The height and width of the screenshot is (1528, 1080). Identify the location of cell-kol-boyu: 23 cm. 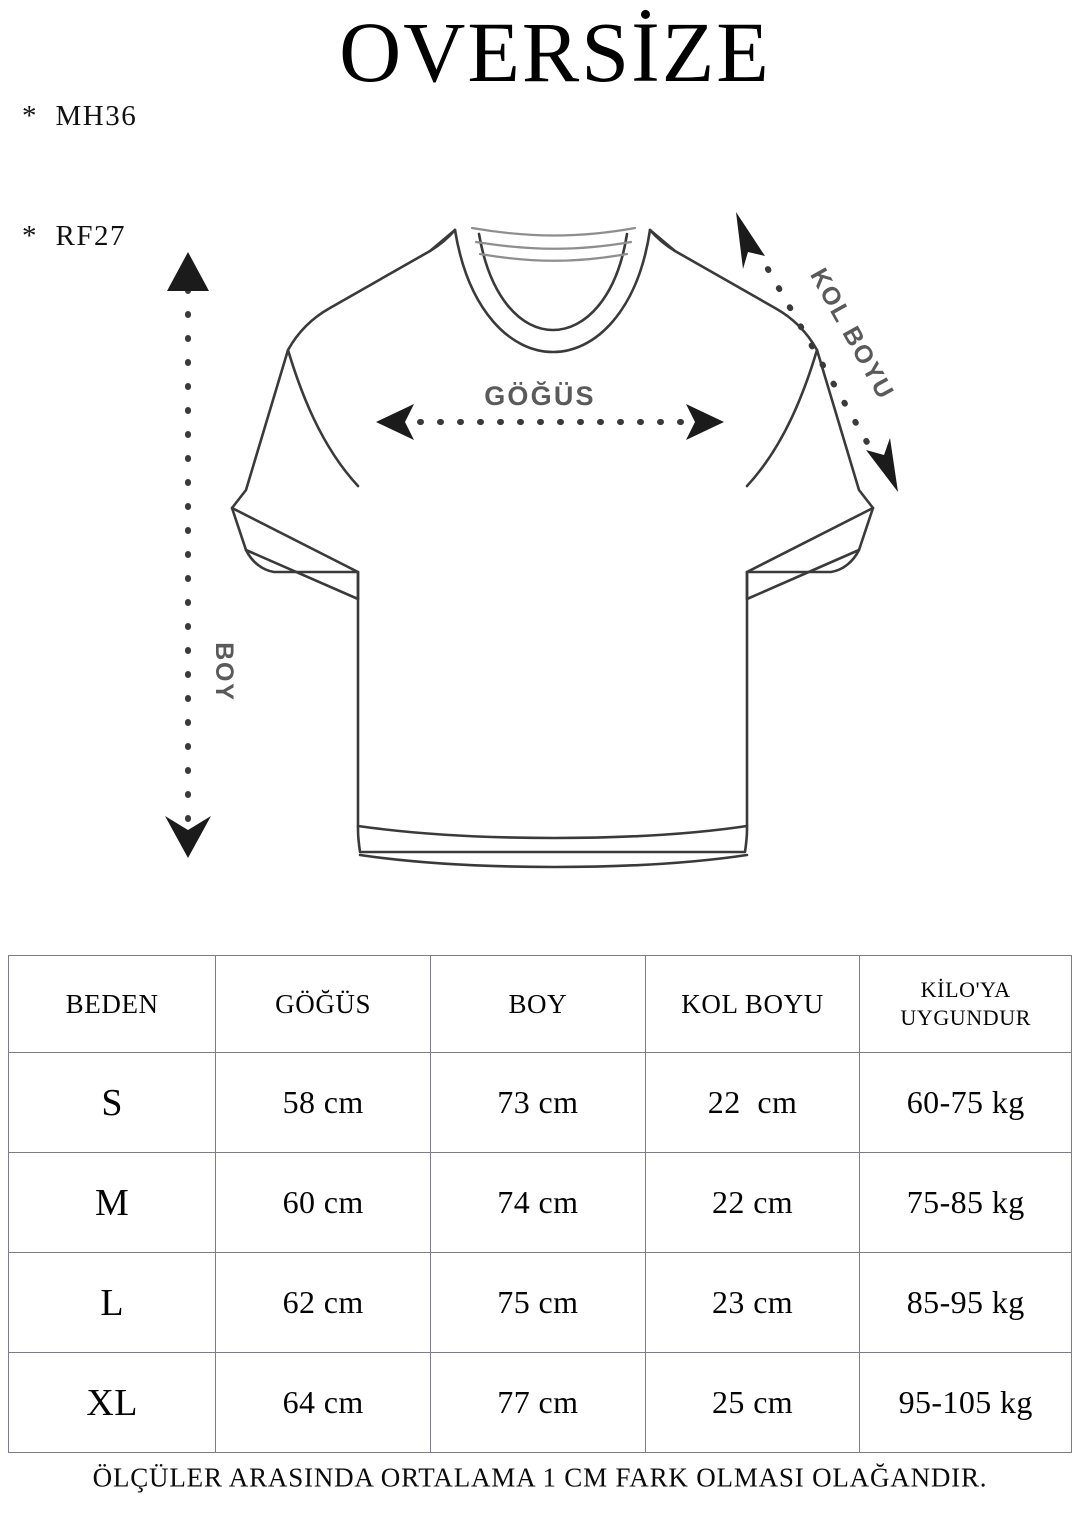
(752, 1302).